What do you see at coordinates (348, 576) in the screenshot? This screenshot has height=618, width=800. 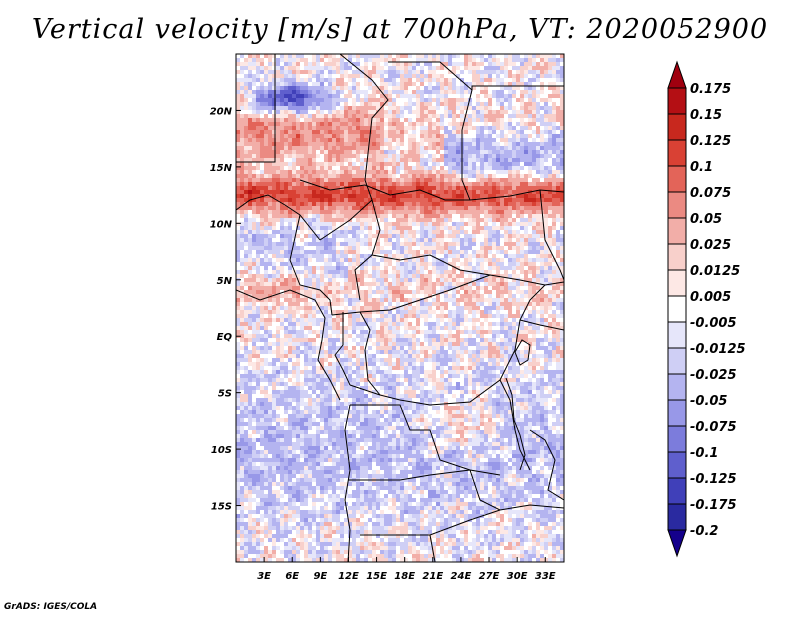 I see `x-tick-label: 12E` at bounding box center [348, 576].